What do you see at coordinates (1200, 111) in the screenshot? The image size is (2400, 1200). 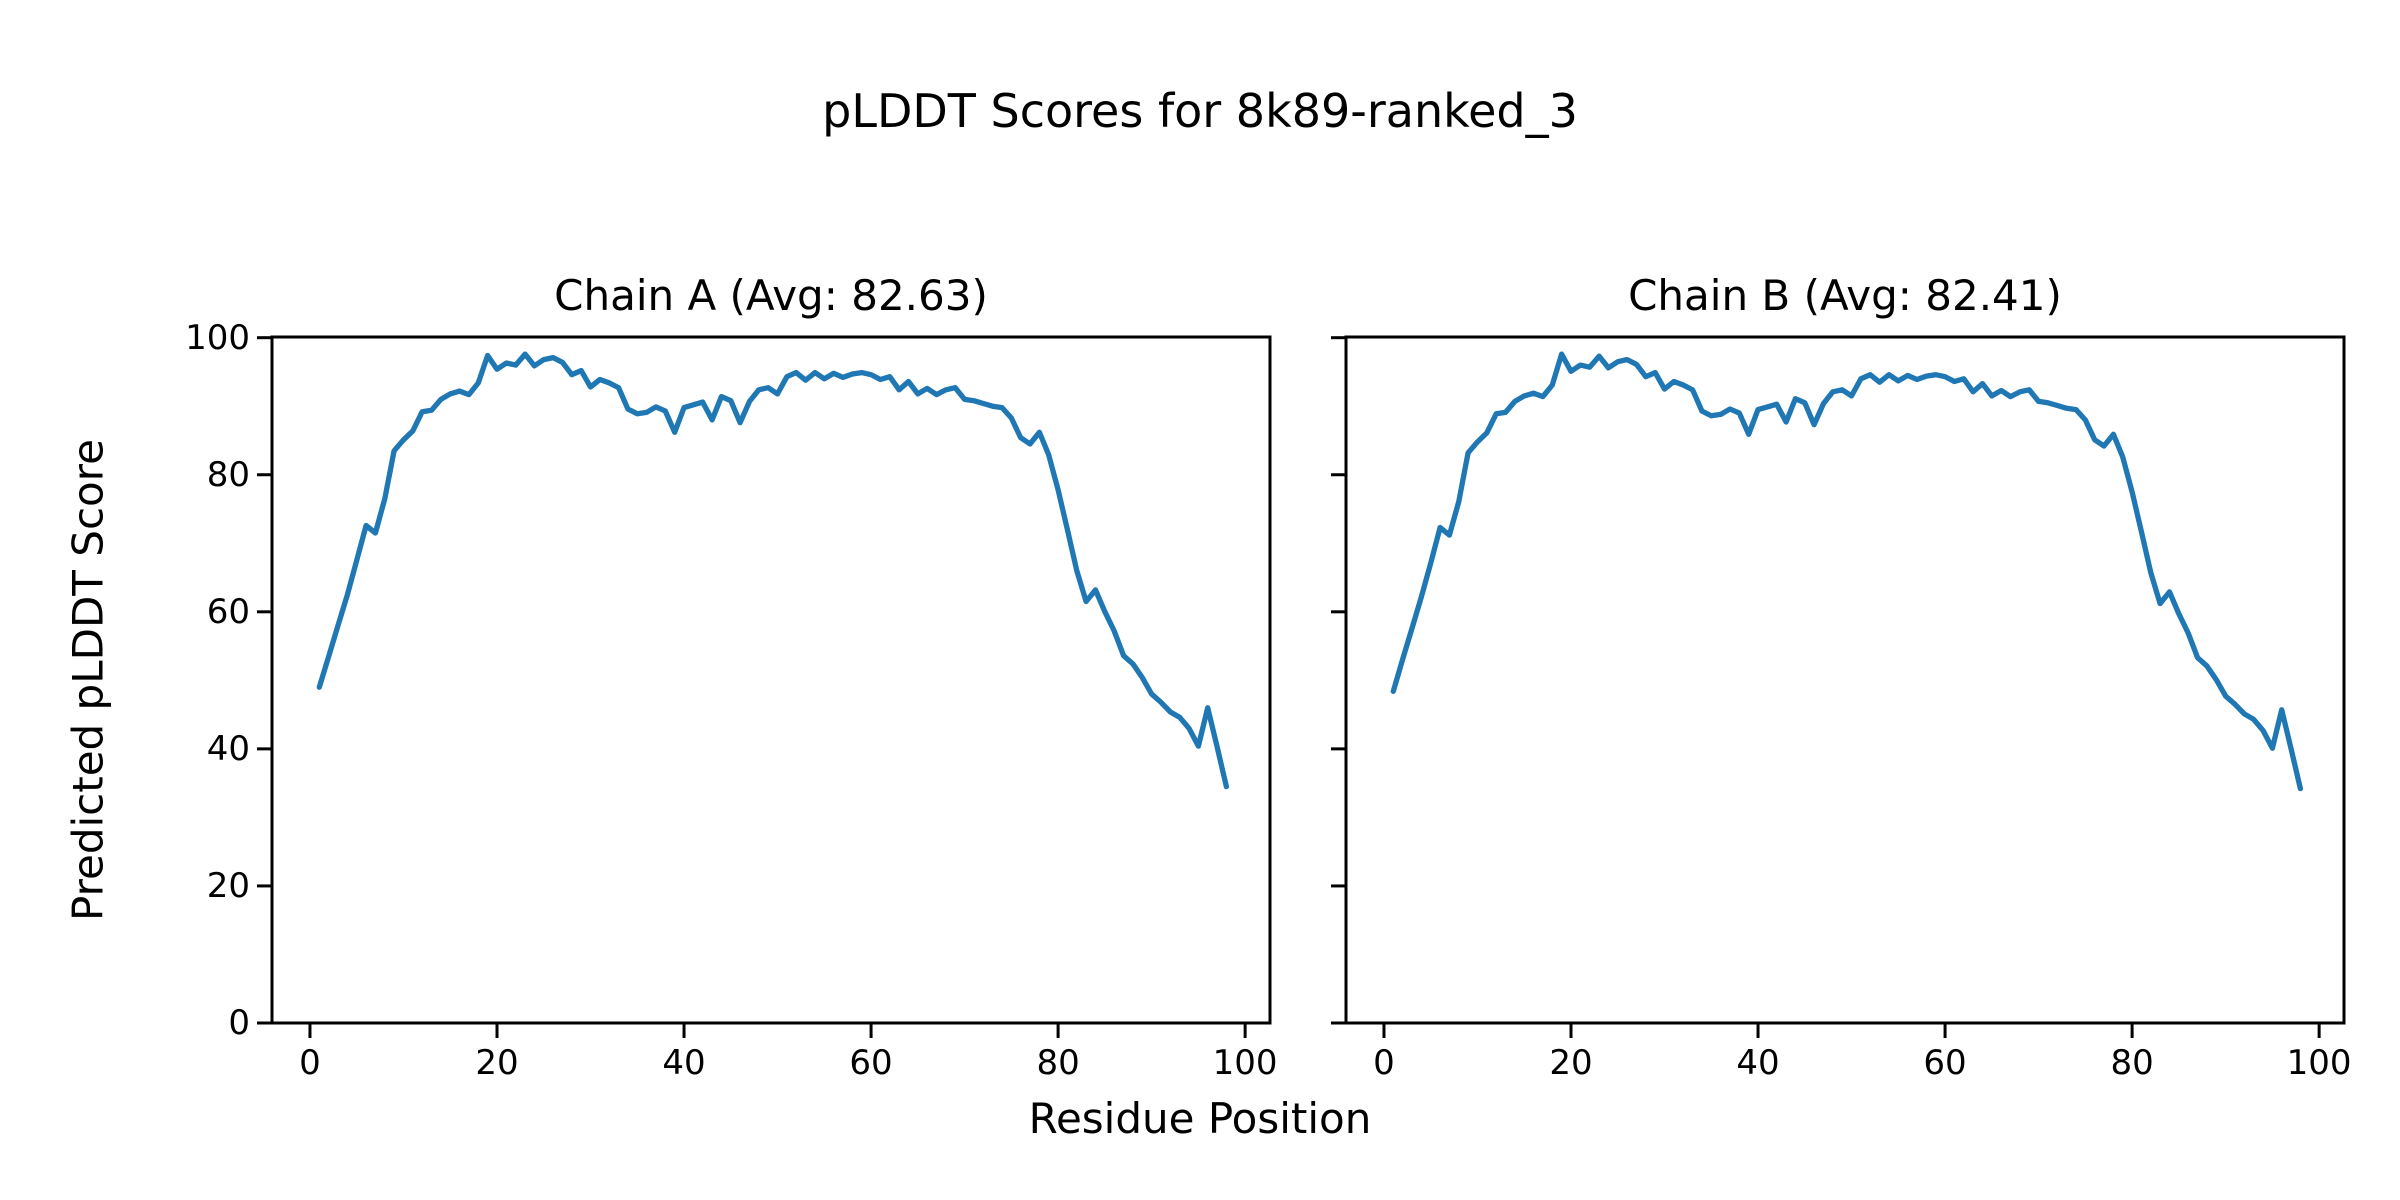 I see `figure-title: pLDDT Scores for 8k89-ranked_3` at bounding box center [1200, 111].